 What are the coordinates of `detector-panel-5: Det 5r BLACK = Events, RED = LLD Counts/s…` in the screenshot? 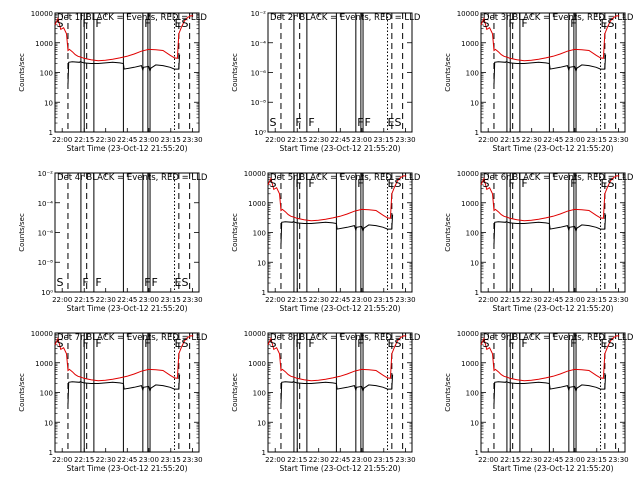 It's located at (326, 241).